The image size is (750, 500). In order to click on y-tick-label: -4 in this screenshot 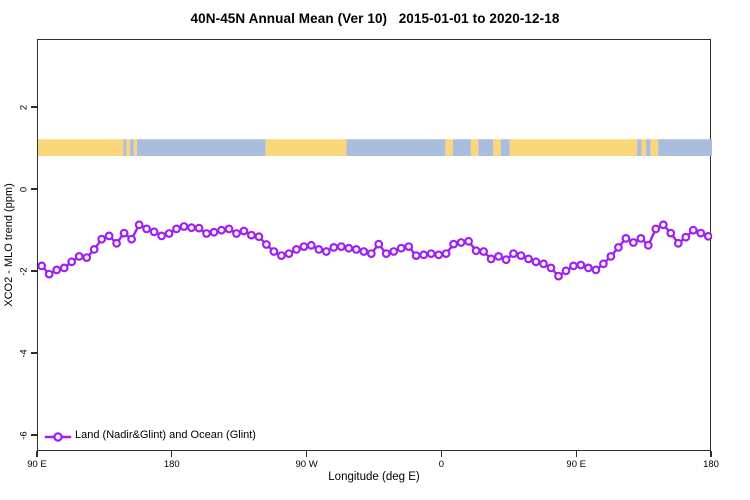, I will do `click(24, 353)`.